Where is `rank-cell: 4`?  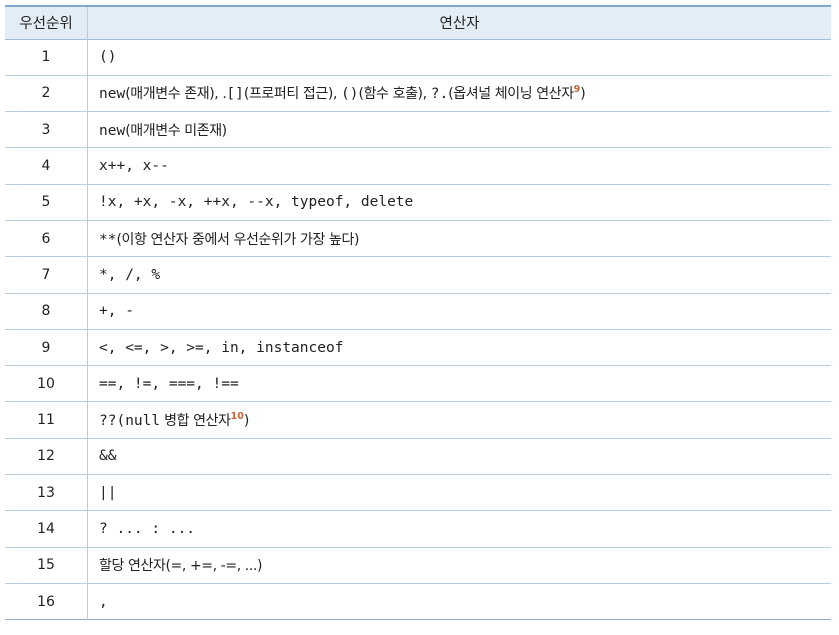 rank-cell: 4 is located at coordinates (46, 166).